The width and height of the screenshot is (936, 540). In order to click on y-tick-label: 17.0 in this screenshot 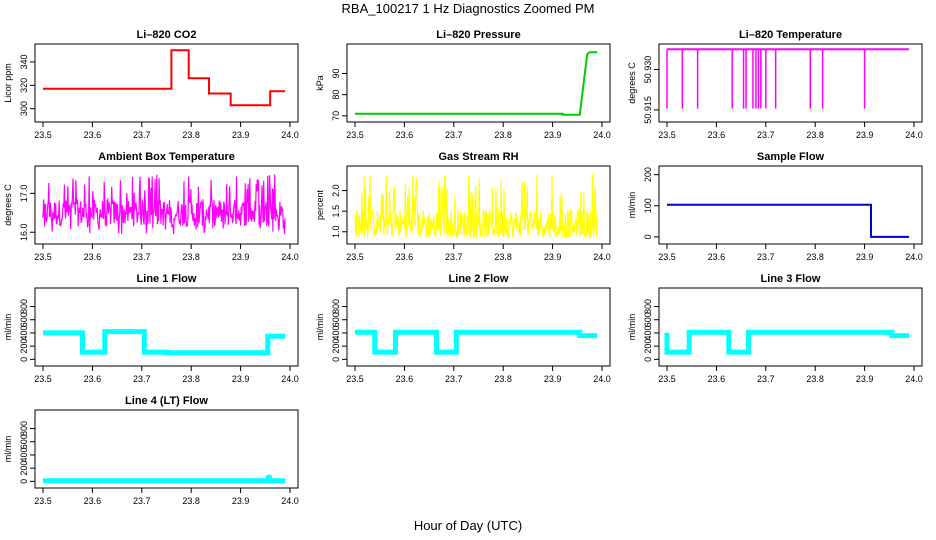, I will do `click(24, 194)`.